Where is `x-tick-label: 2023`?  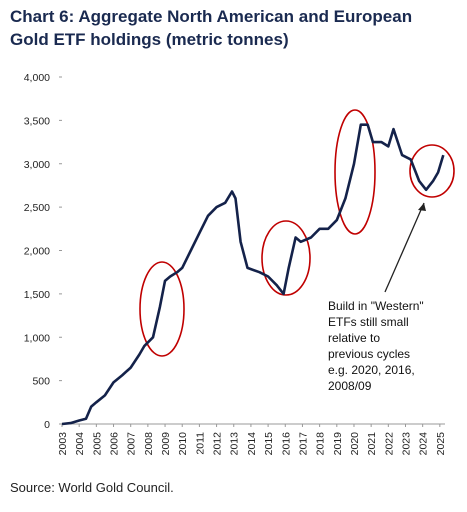 x-tick-label: 2023 is located at coordinates (406, 444).